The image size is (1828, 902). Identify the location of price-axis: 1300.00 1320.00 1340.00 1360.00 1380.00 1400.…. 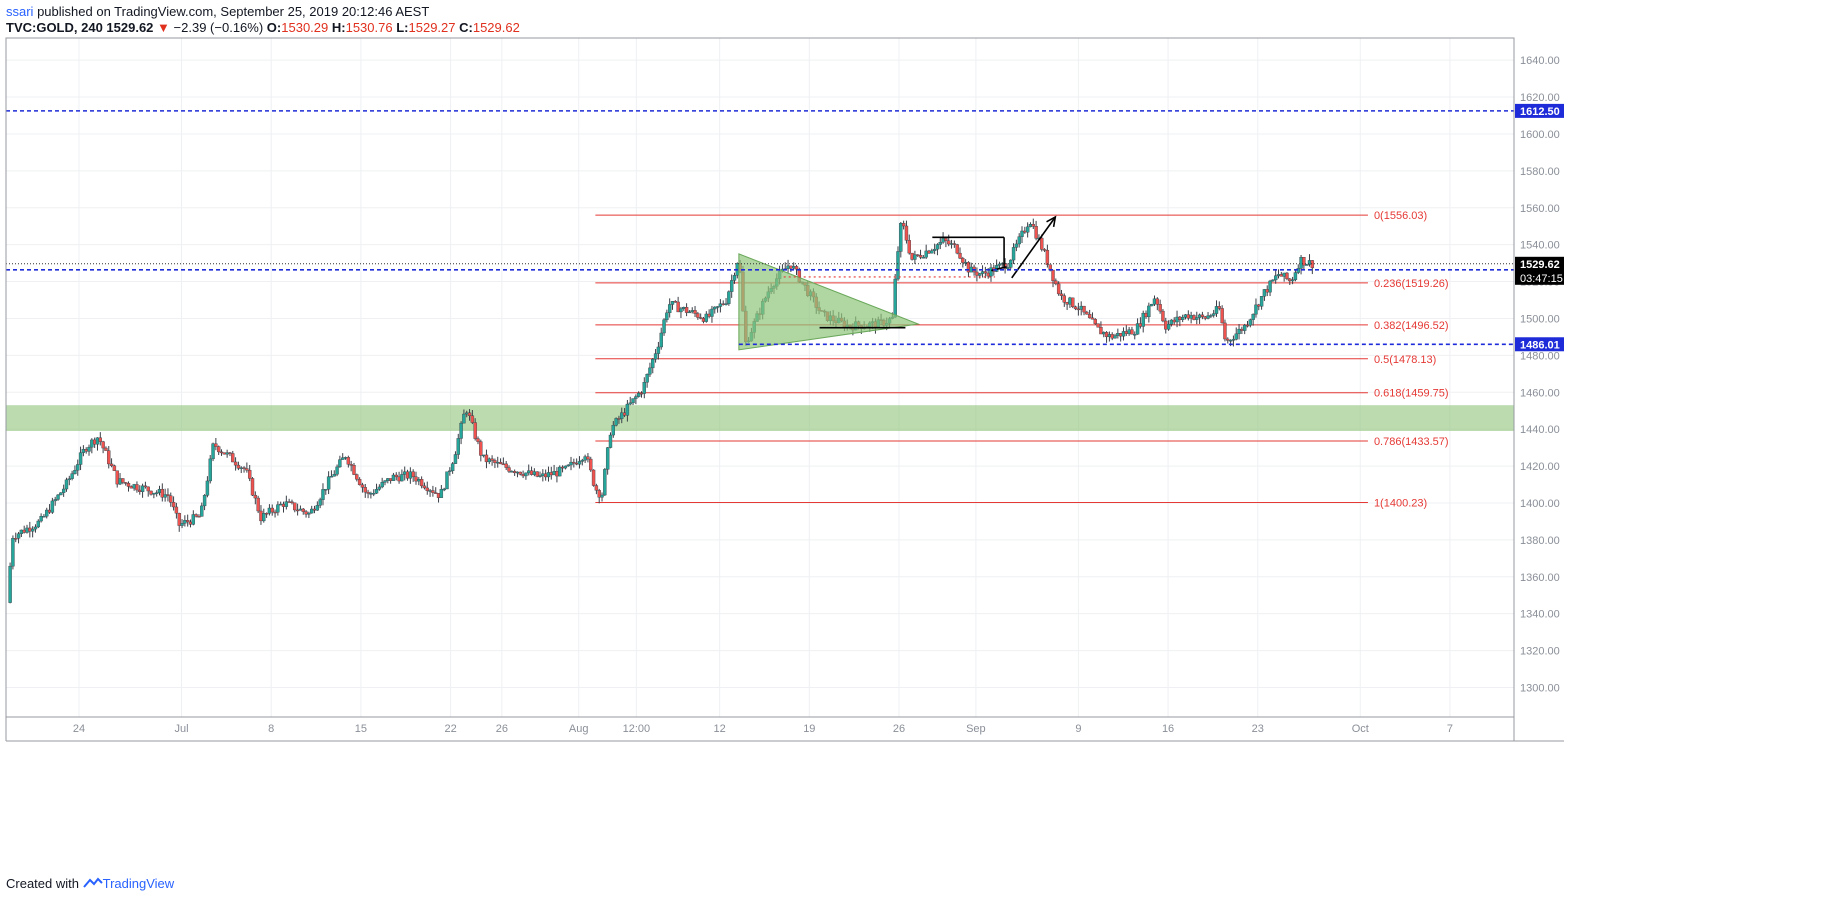
(1540, 374).